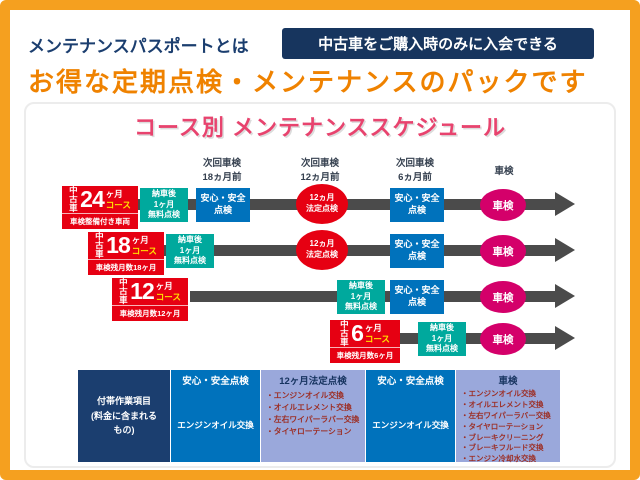 This screenshot has height=480, width=640. What do you see at coordinates (222, 177) in the screenshot?
I see `column-header-line2: 18ヵ月前` at bounding box center [222, 177].